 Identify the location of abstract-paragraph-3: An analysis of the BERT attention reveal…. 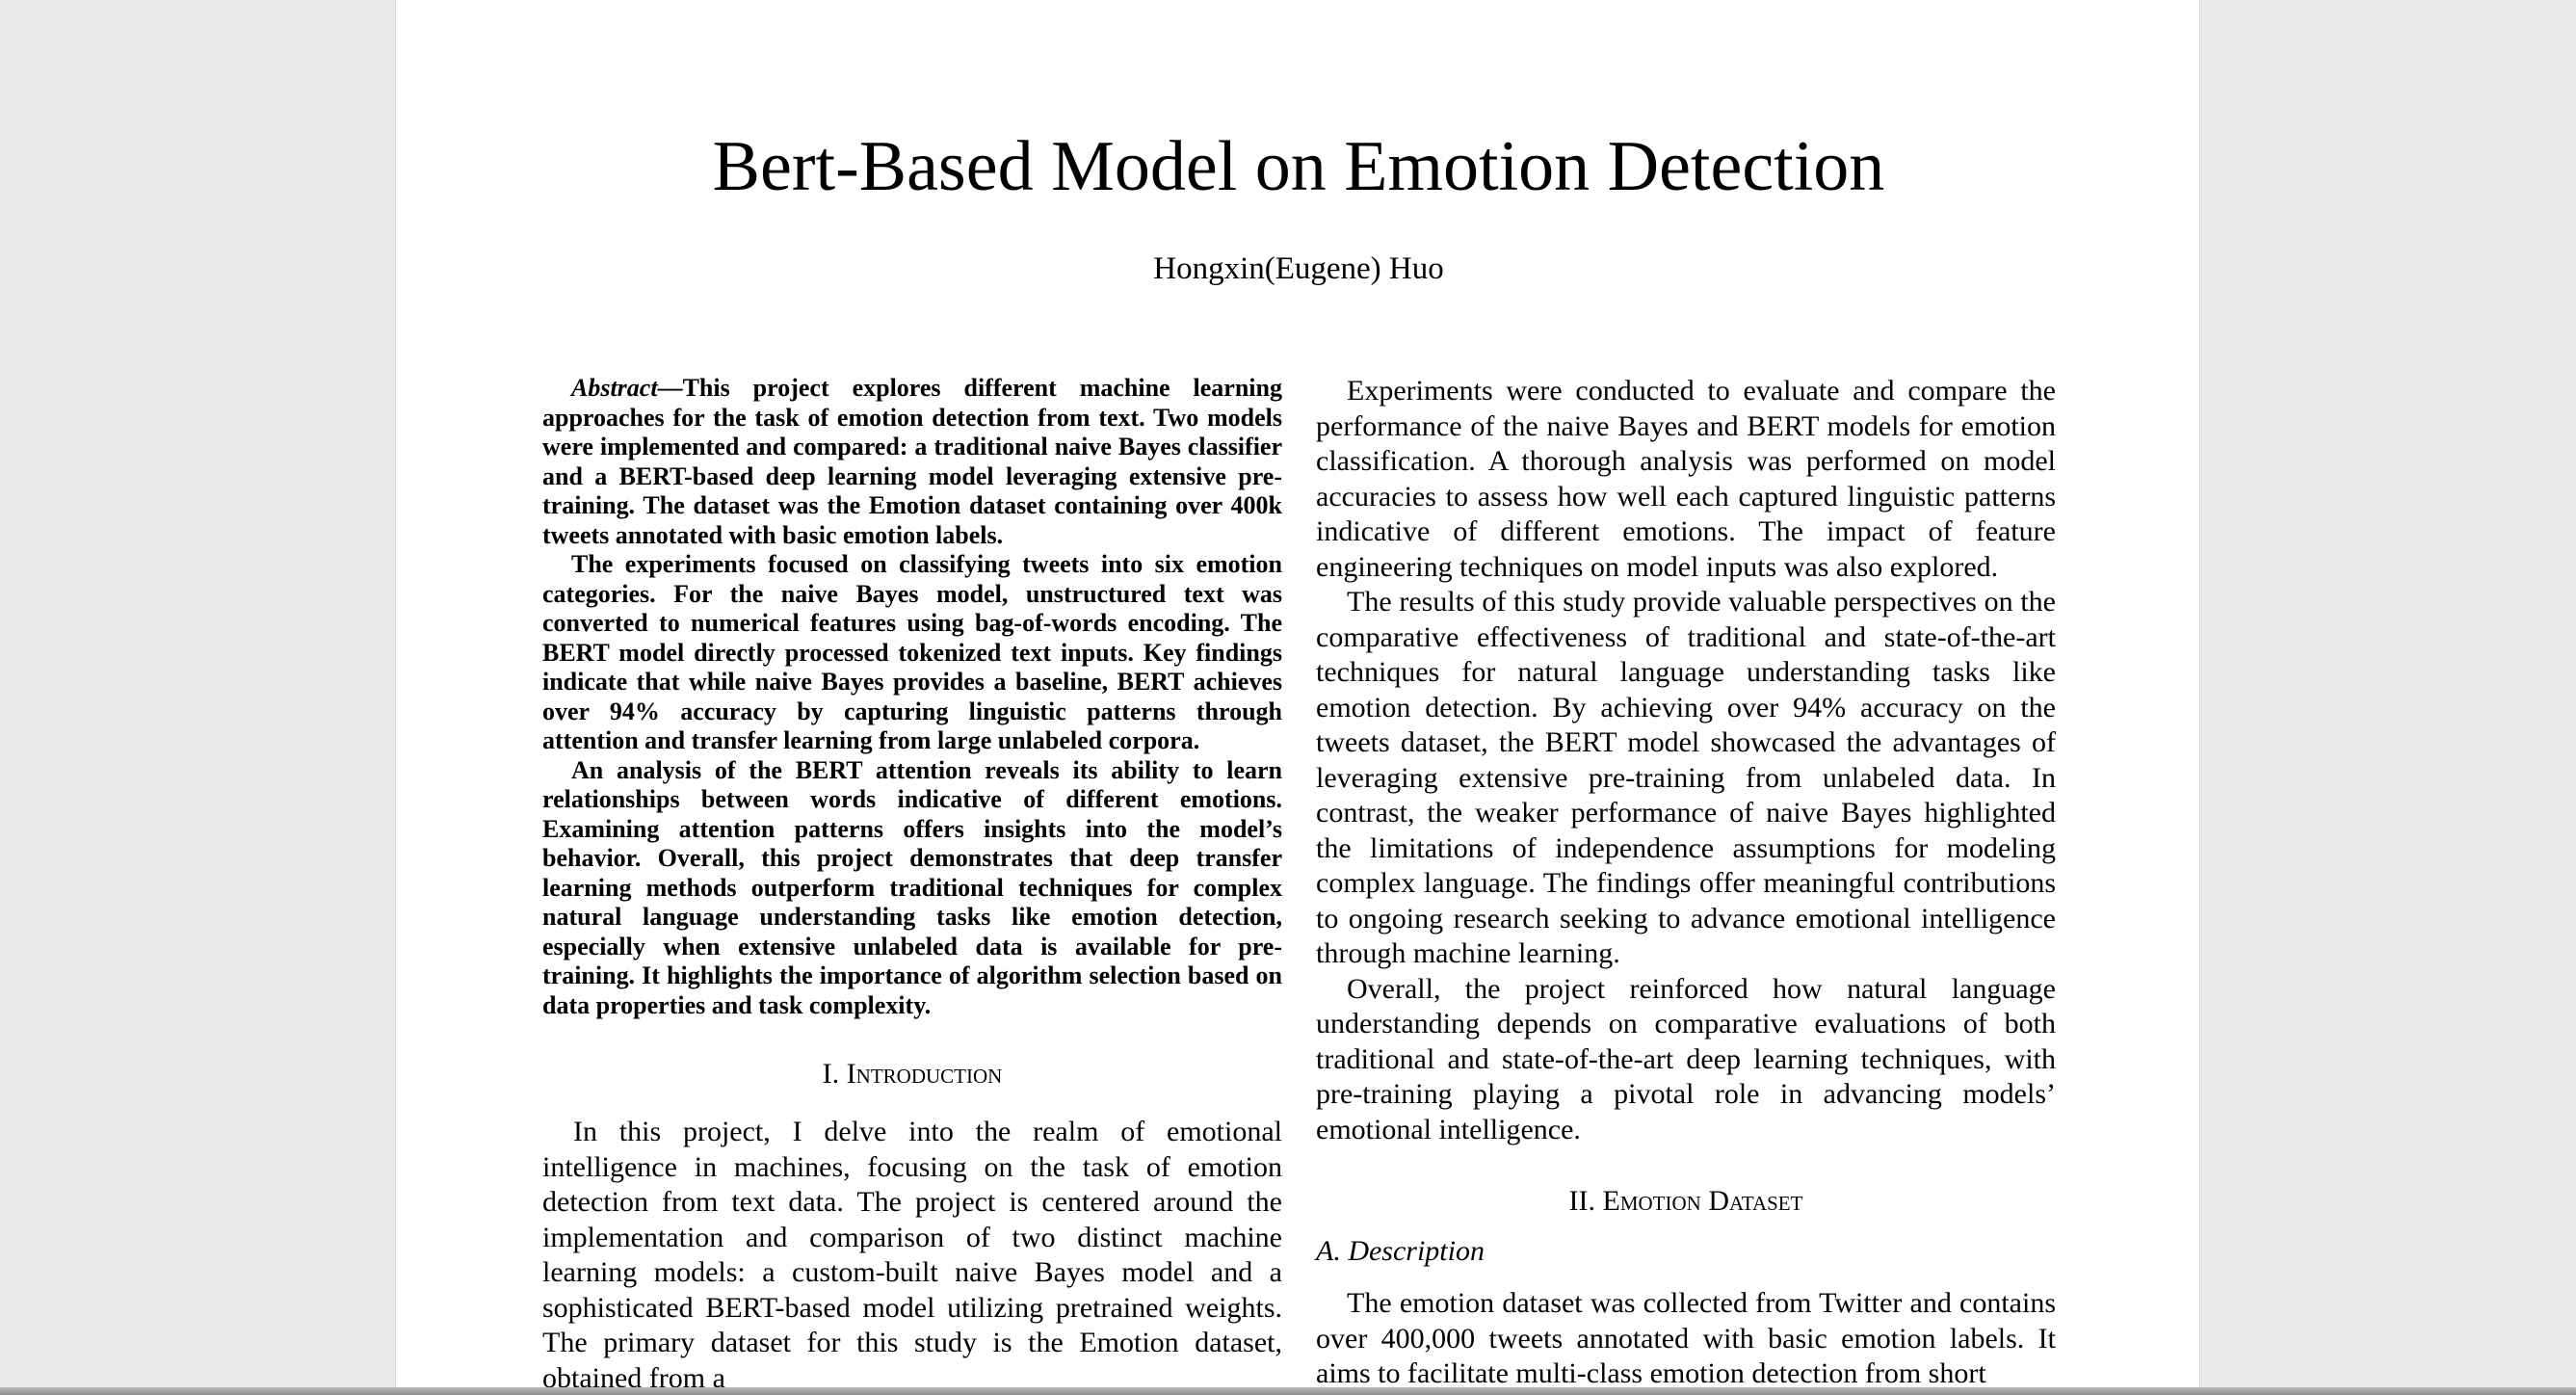
(912, 887).